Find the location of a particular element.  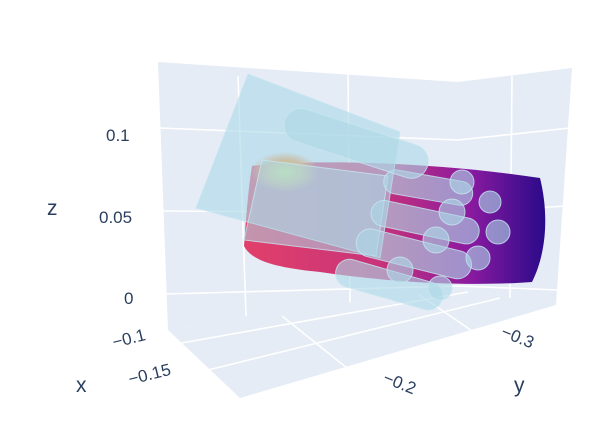

x-axis-title: x is located at coordinates (81, 385).